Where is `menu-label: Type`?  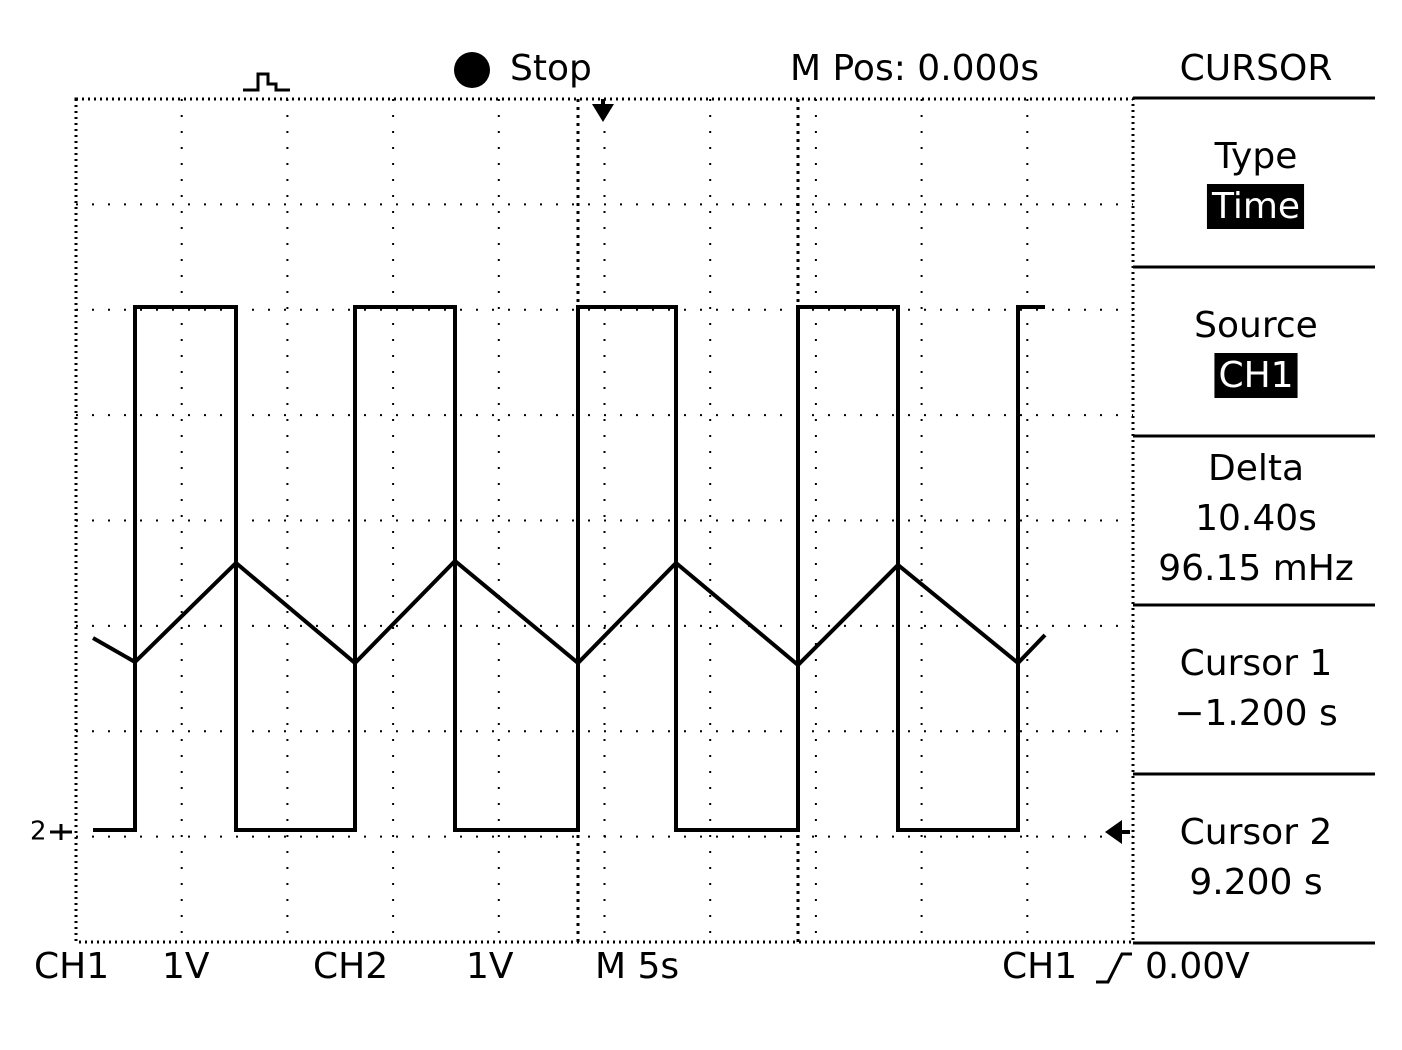
menu-label: Type is located at coordinates (1256, 156).